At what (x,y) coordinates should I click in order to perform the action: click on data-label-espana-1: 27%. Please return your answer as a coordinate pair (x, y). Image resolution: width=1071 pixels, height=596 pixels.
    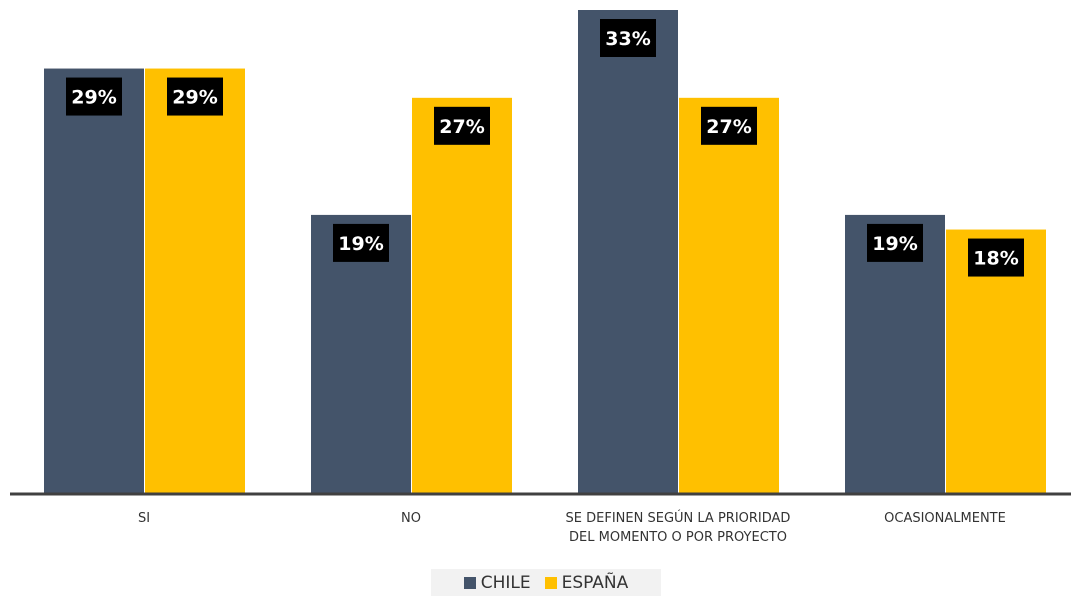
    Looking at the image, I should click on (461, 127).